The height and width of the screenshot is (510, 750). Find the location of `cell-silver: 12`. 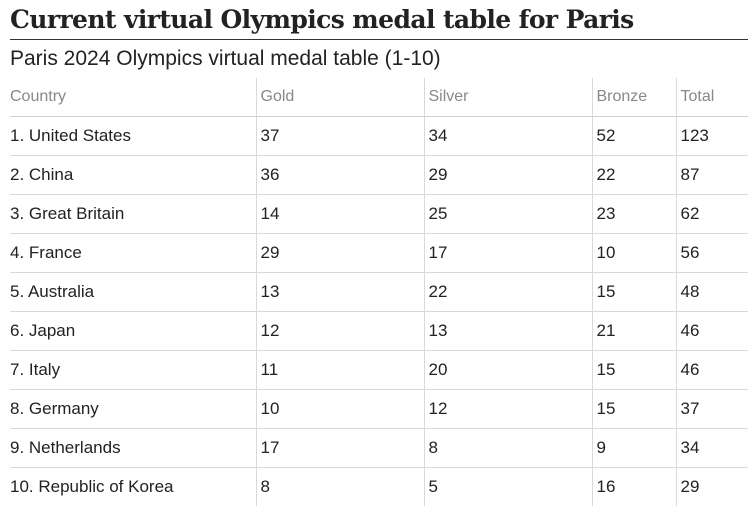

cell-silver: 12 is located at coordinates (507, 409).